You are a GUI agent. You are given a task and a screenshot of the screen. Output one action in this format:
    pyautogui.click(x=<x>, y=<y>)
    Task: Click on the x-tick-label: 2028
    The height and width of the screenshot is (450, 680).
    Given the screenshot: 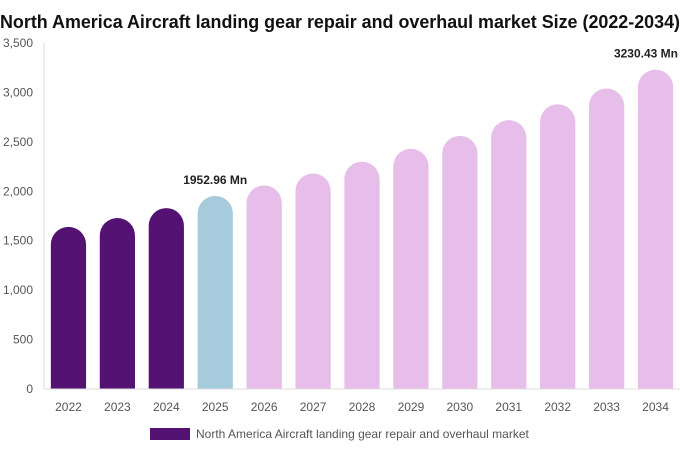 What is the action you would take?
    pyautogui.click(x=362, y=407)
    